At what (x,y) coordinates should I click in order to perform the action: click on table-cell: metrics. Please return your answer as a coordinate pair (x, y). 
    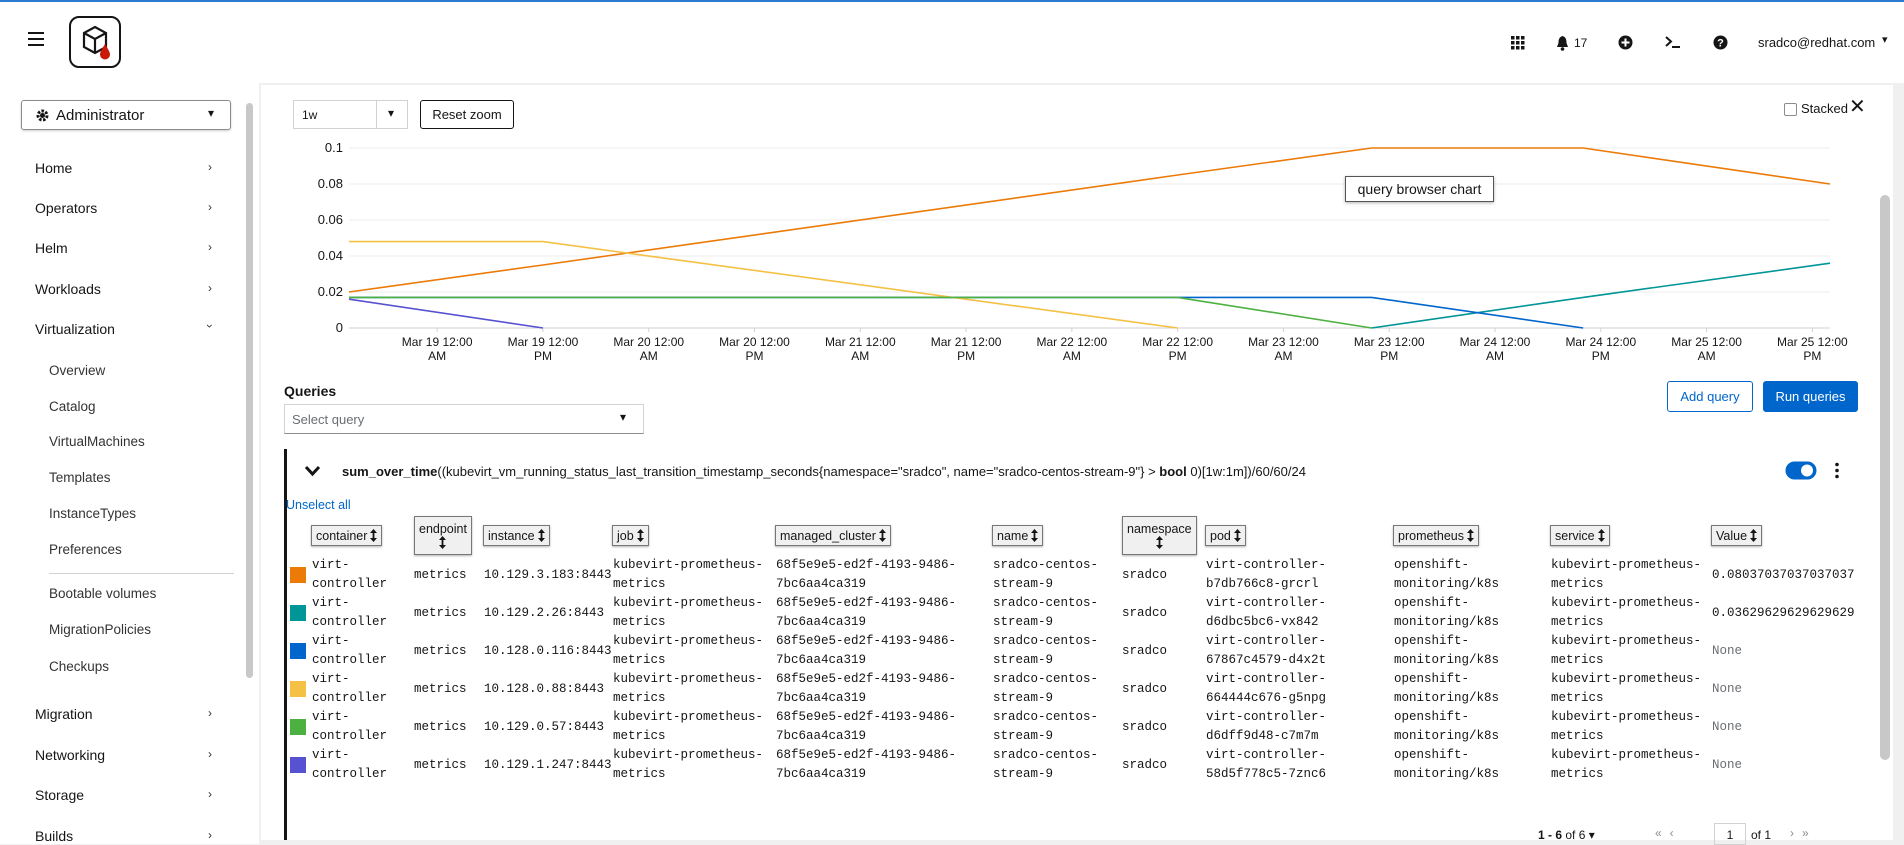
    Looking at the image, I should click on (440, 688).